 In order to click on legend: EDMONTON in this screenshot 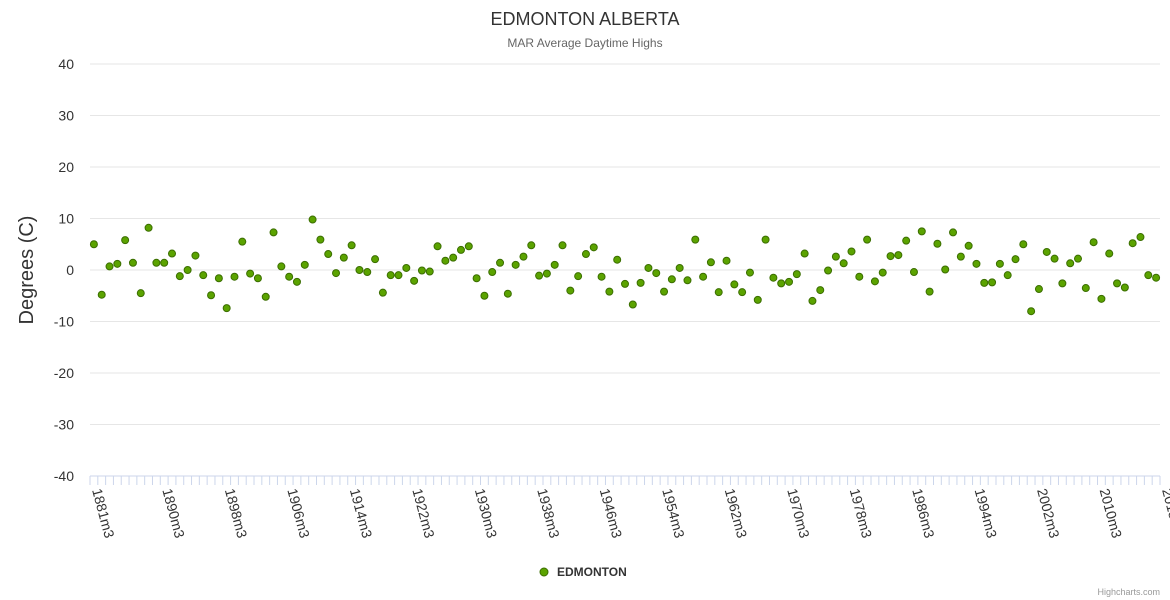, I will do `click(583, 572)`.